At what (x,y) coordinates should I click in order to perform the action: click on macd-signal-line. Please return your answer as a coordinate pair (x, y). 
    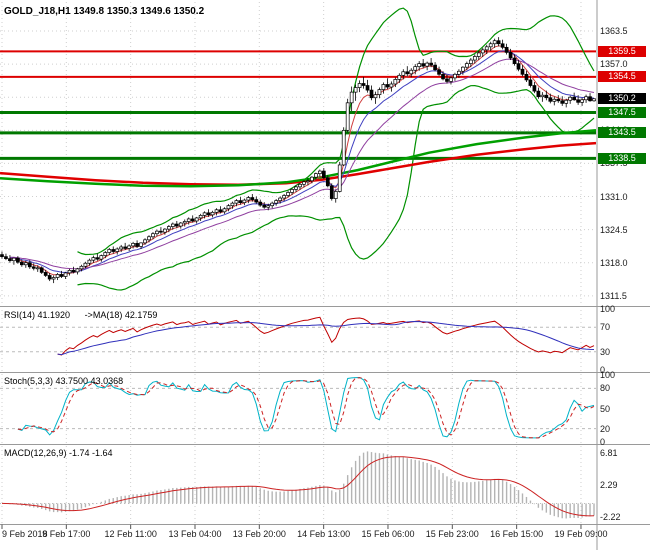
    Looking at the image, I should click on (298, 486).